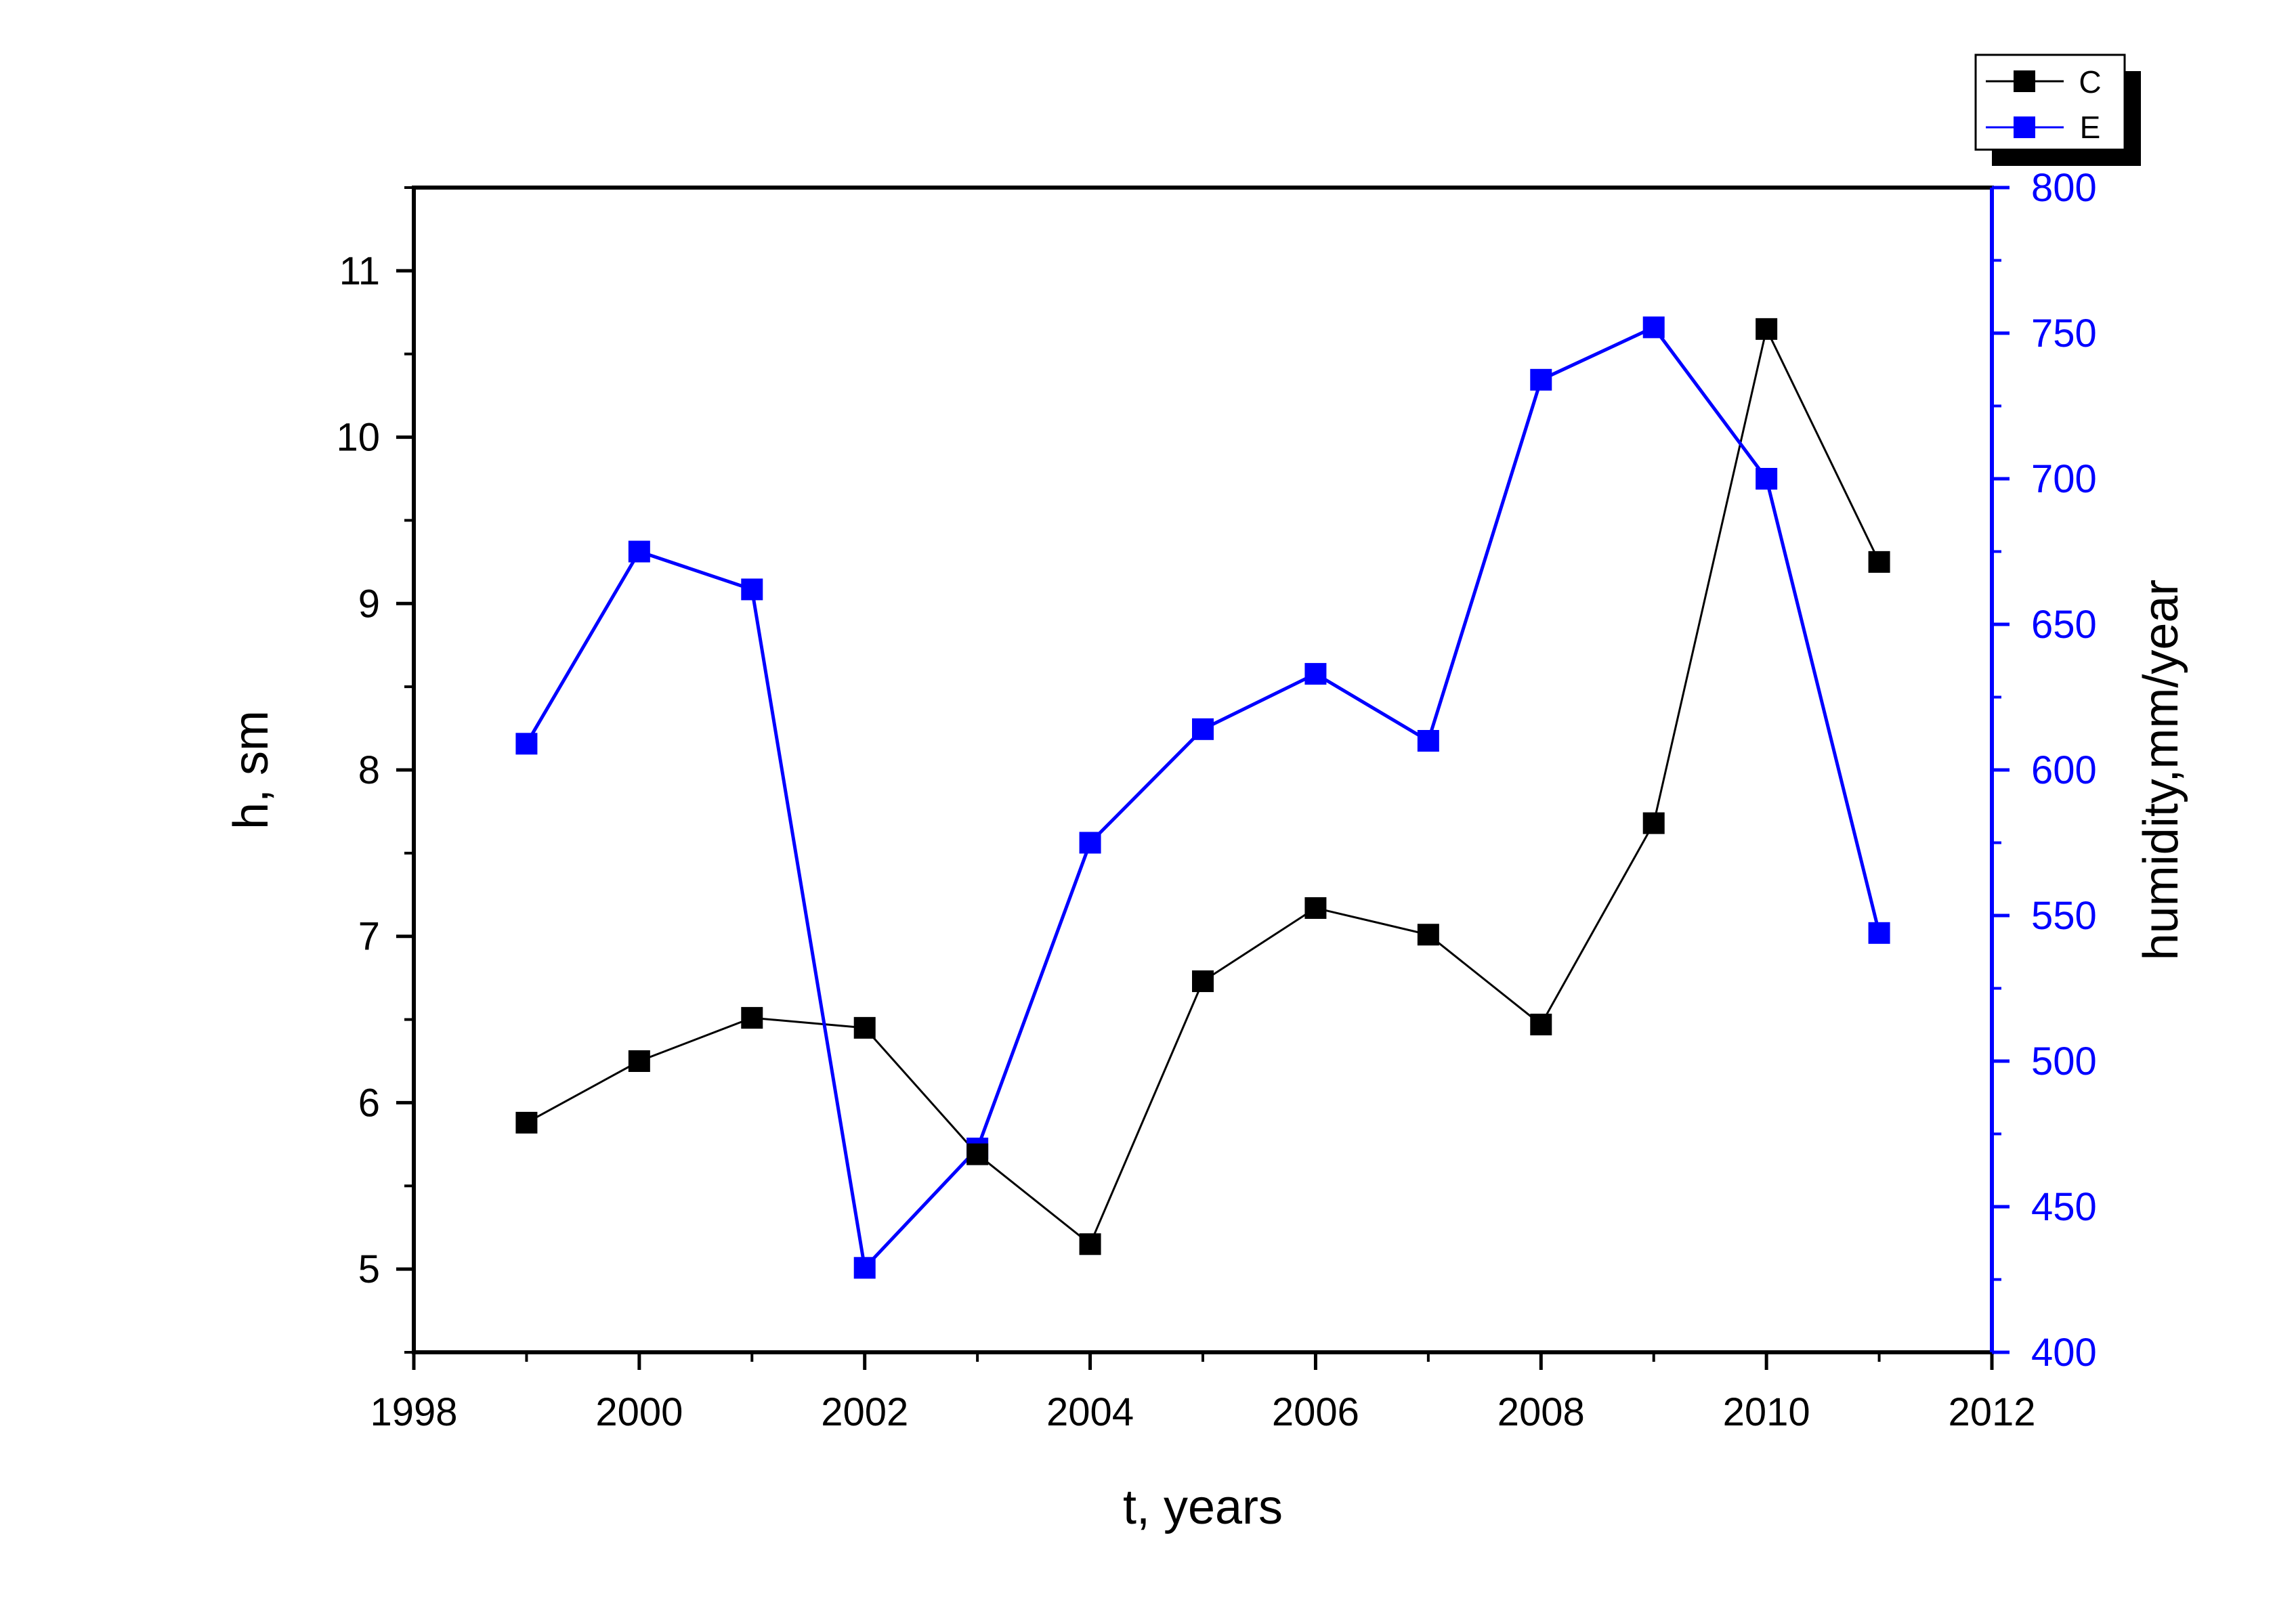 This screenshot has width=2296, height=1613. What do you see at coordinates (1991, 1412) in the screenshot?
I see `x-tick-label: 2012` at bounding box center [1991, 1412].